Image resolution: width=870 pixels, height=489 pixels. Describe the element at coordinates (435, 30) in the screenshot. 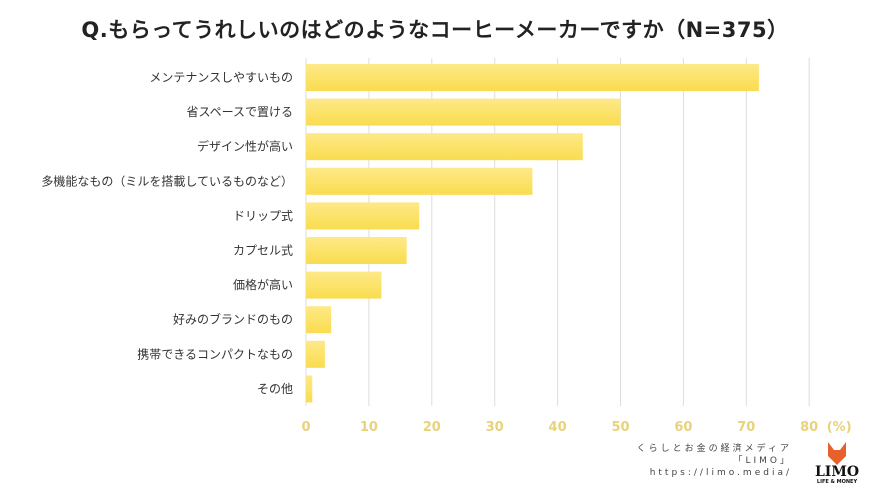

I see `chart-title: Q.もらってうれしいのはどのようなコーヒーメーカーですか（N=375）` at that location.